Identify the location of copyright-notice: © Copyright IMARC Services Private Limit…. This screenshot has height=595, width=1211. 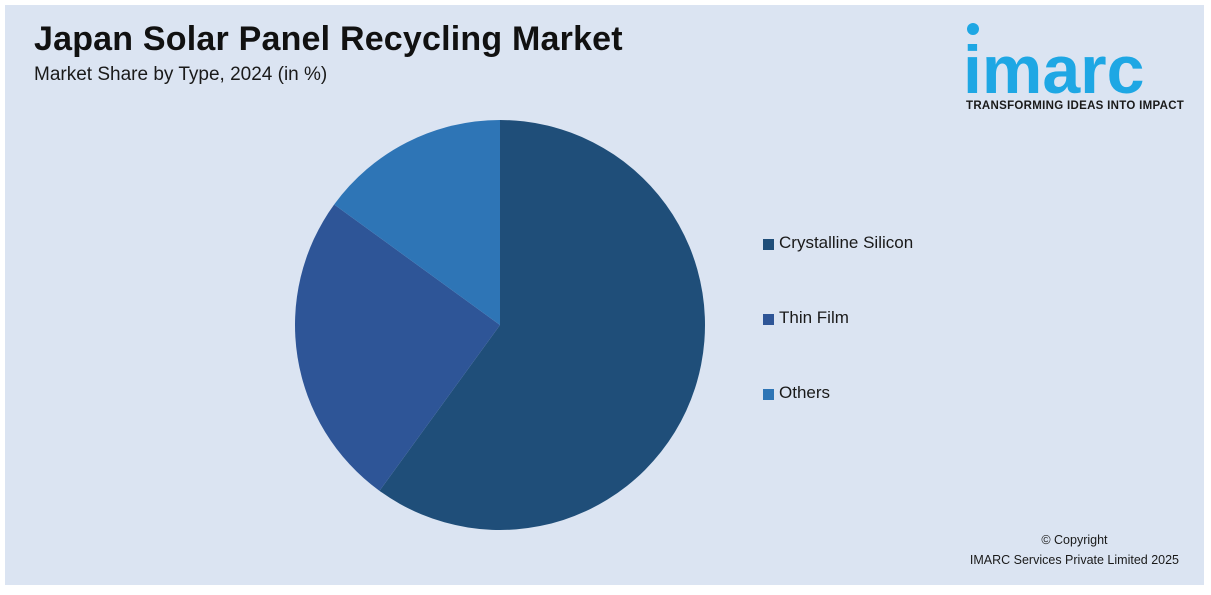
(1074, 550).